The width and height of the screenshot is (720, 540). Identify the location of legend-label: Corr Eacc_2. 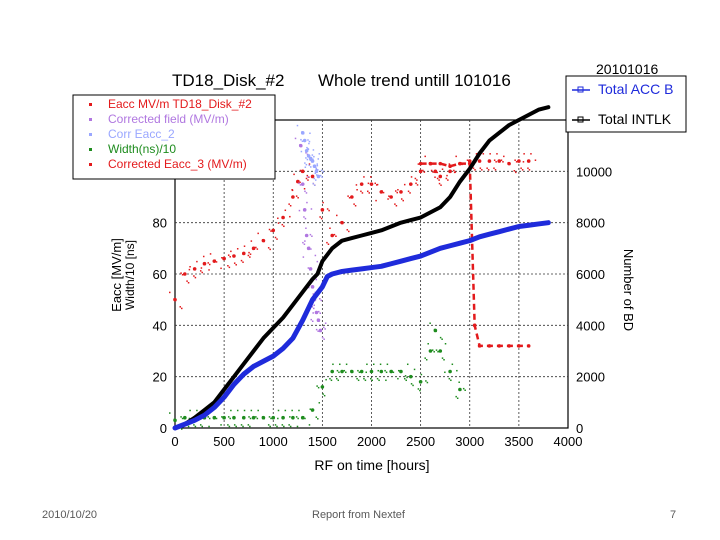
(141, 134).